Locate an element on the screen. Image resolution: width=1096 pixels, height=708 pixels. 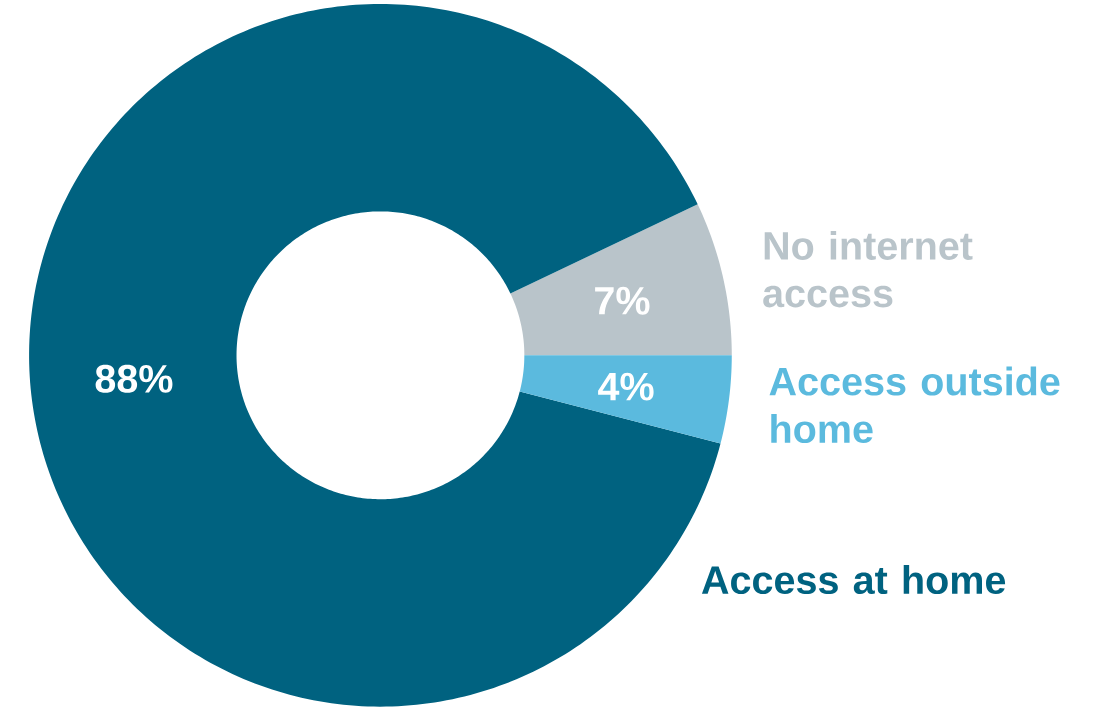
slice-label: Access outside home is located at coordinates (914, 405).